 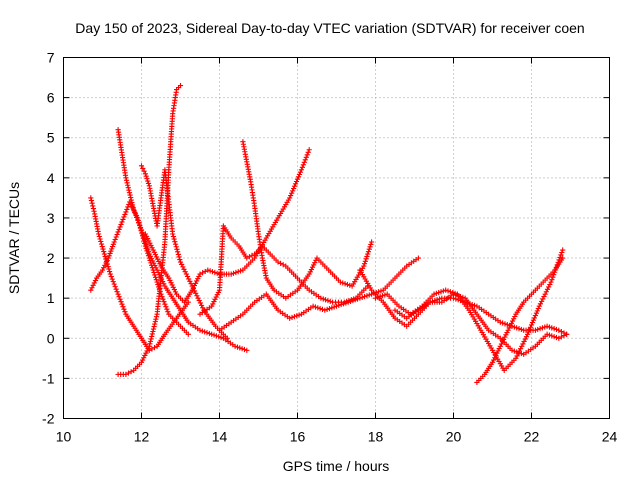 What do you see at coordinates (51, 58) in the screenshot?
I see `y-tick-label: 7` at bounding box center [51, 58].